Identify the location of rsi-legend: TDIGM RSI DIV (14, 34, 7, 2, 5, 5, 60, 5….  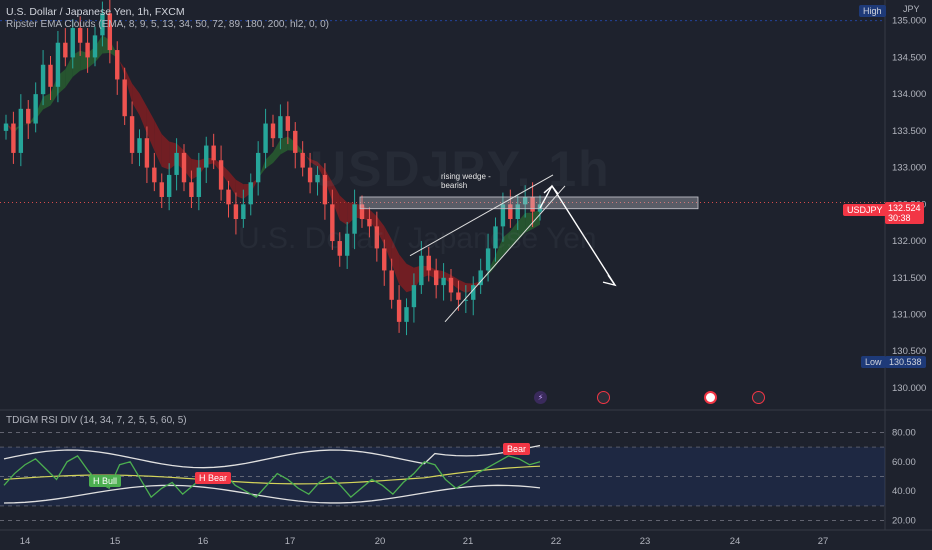
(96, 420).